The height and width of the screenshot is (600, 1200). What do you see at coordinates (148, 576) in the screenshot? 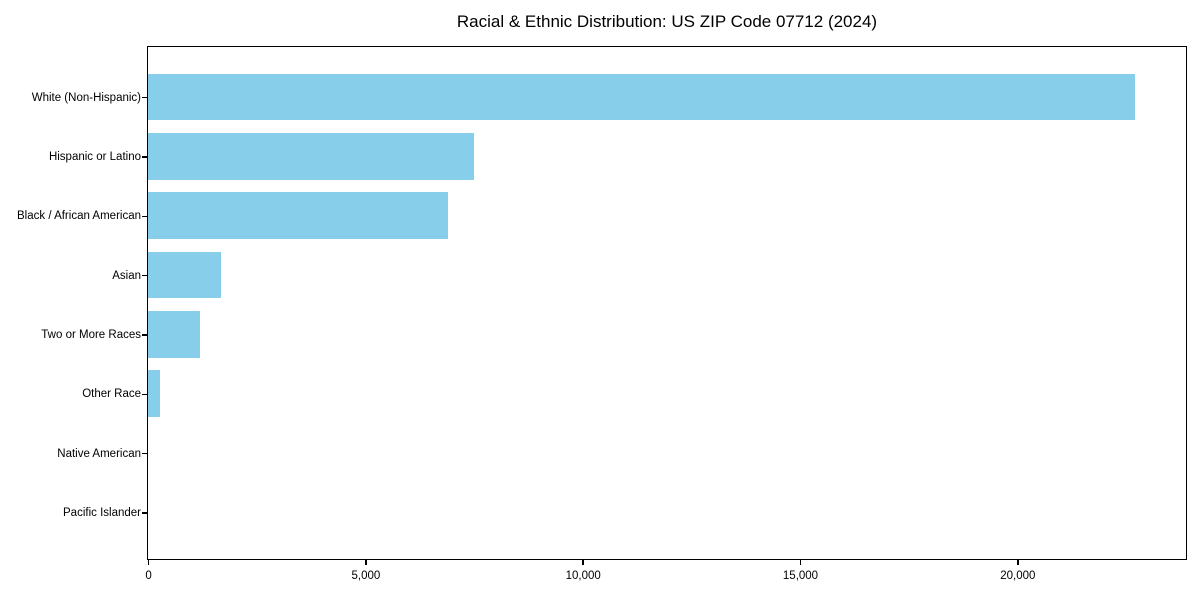
I see `x-tick-label: 0` at bounding box center [148, 576].